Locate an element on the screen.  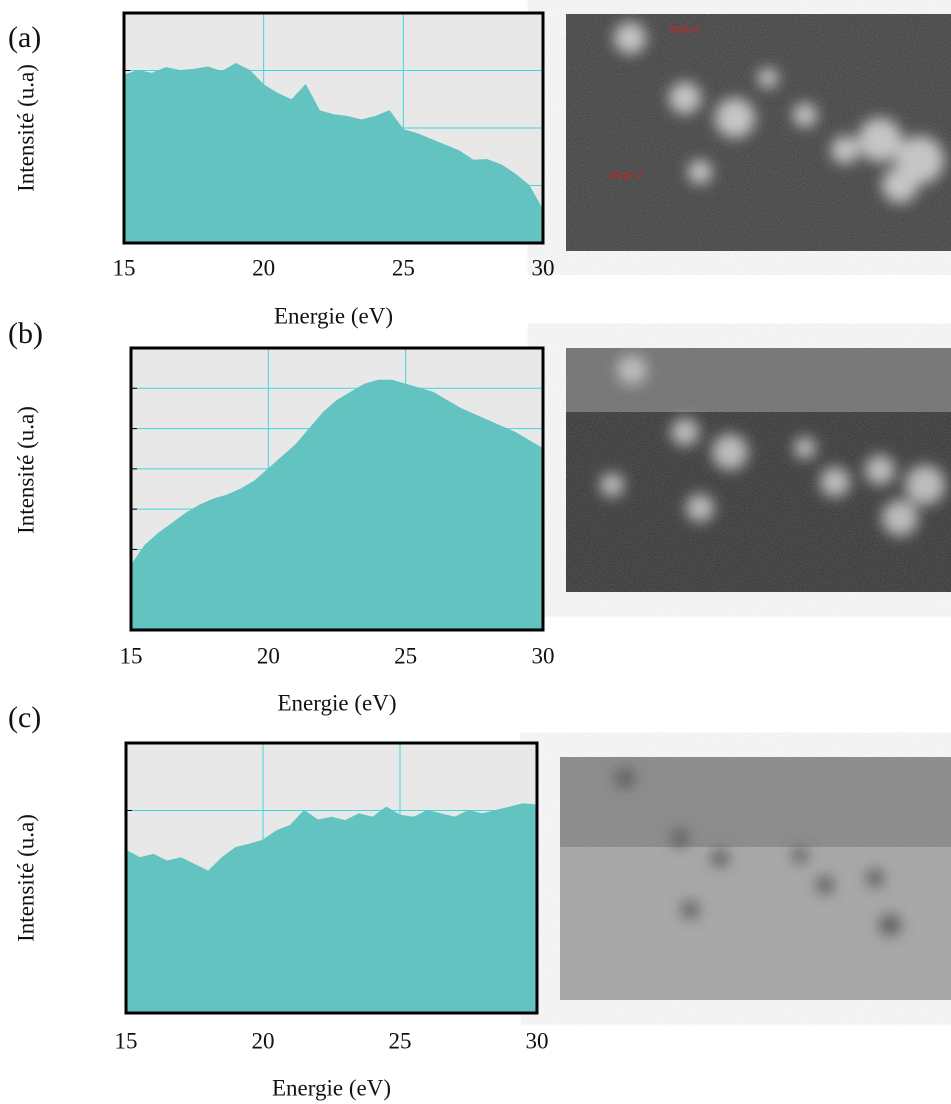
image-label: Bulle 2 is located at coordinates (626, 176).